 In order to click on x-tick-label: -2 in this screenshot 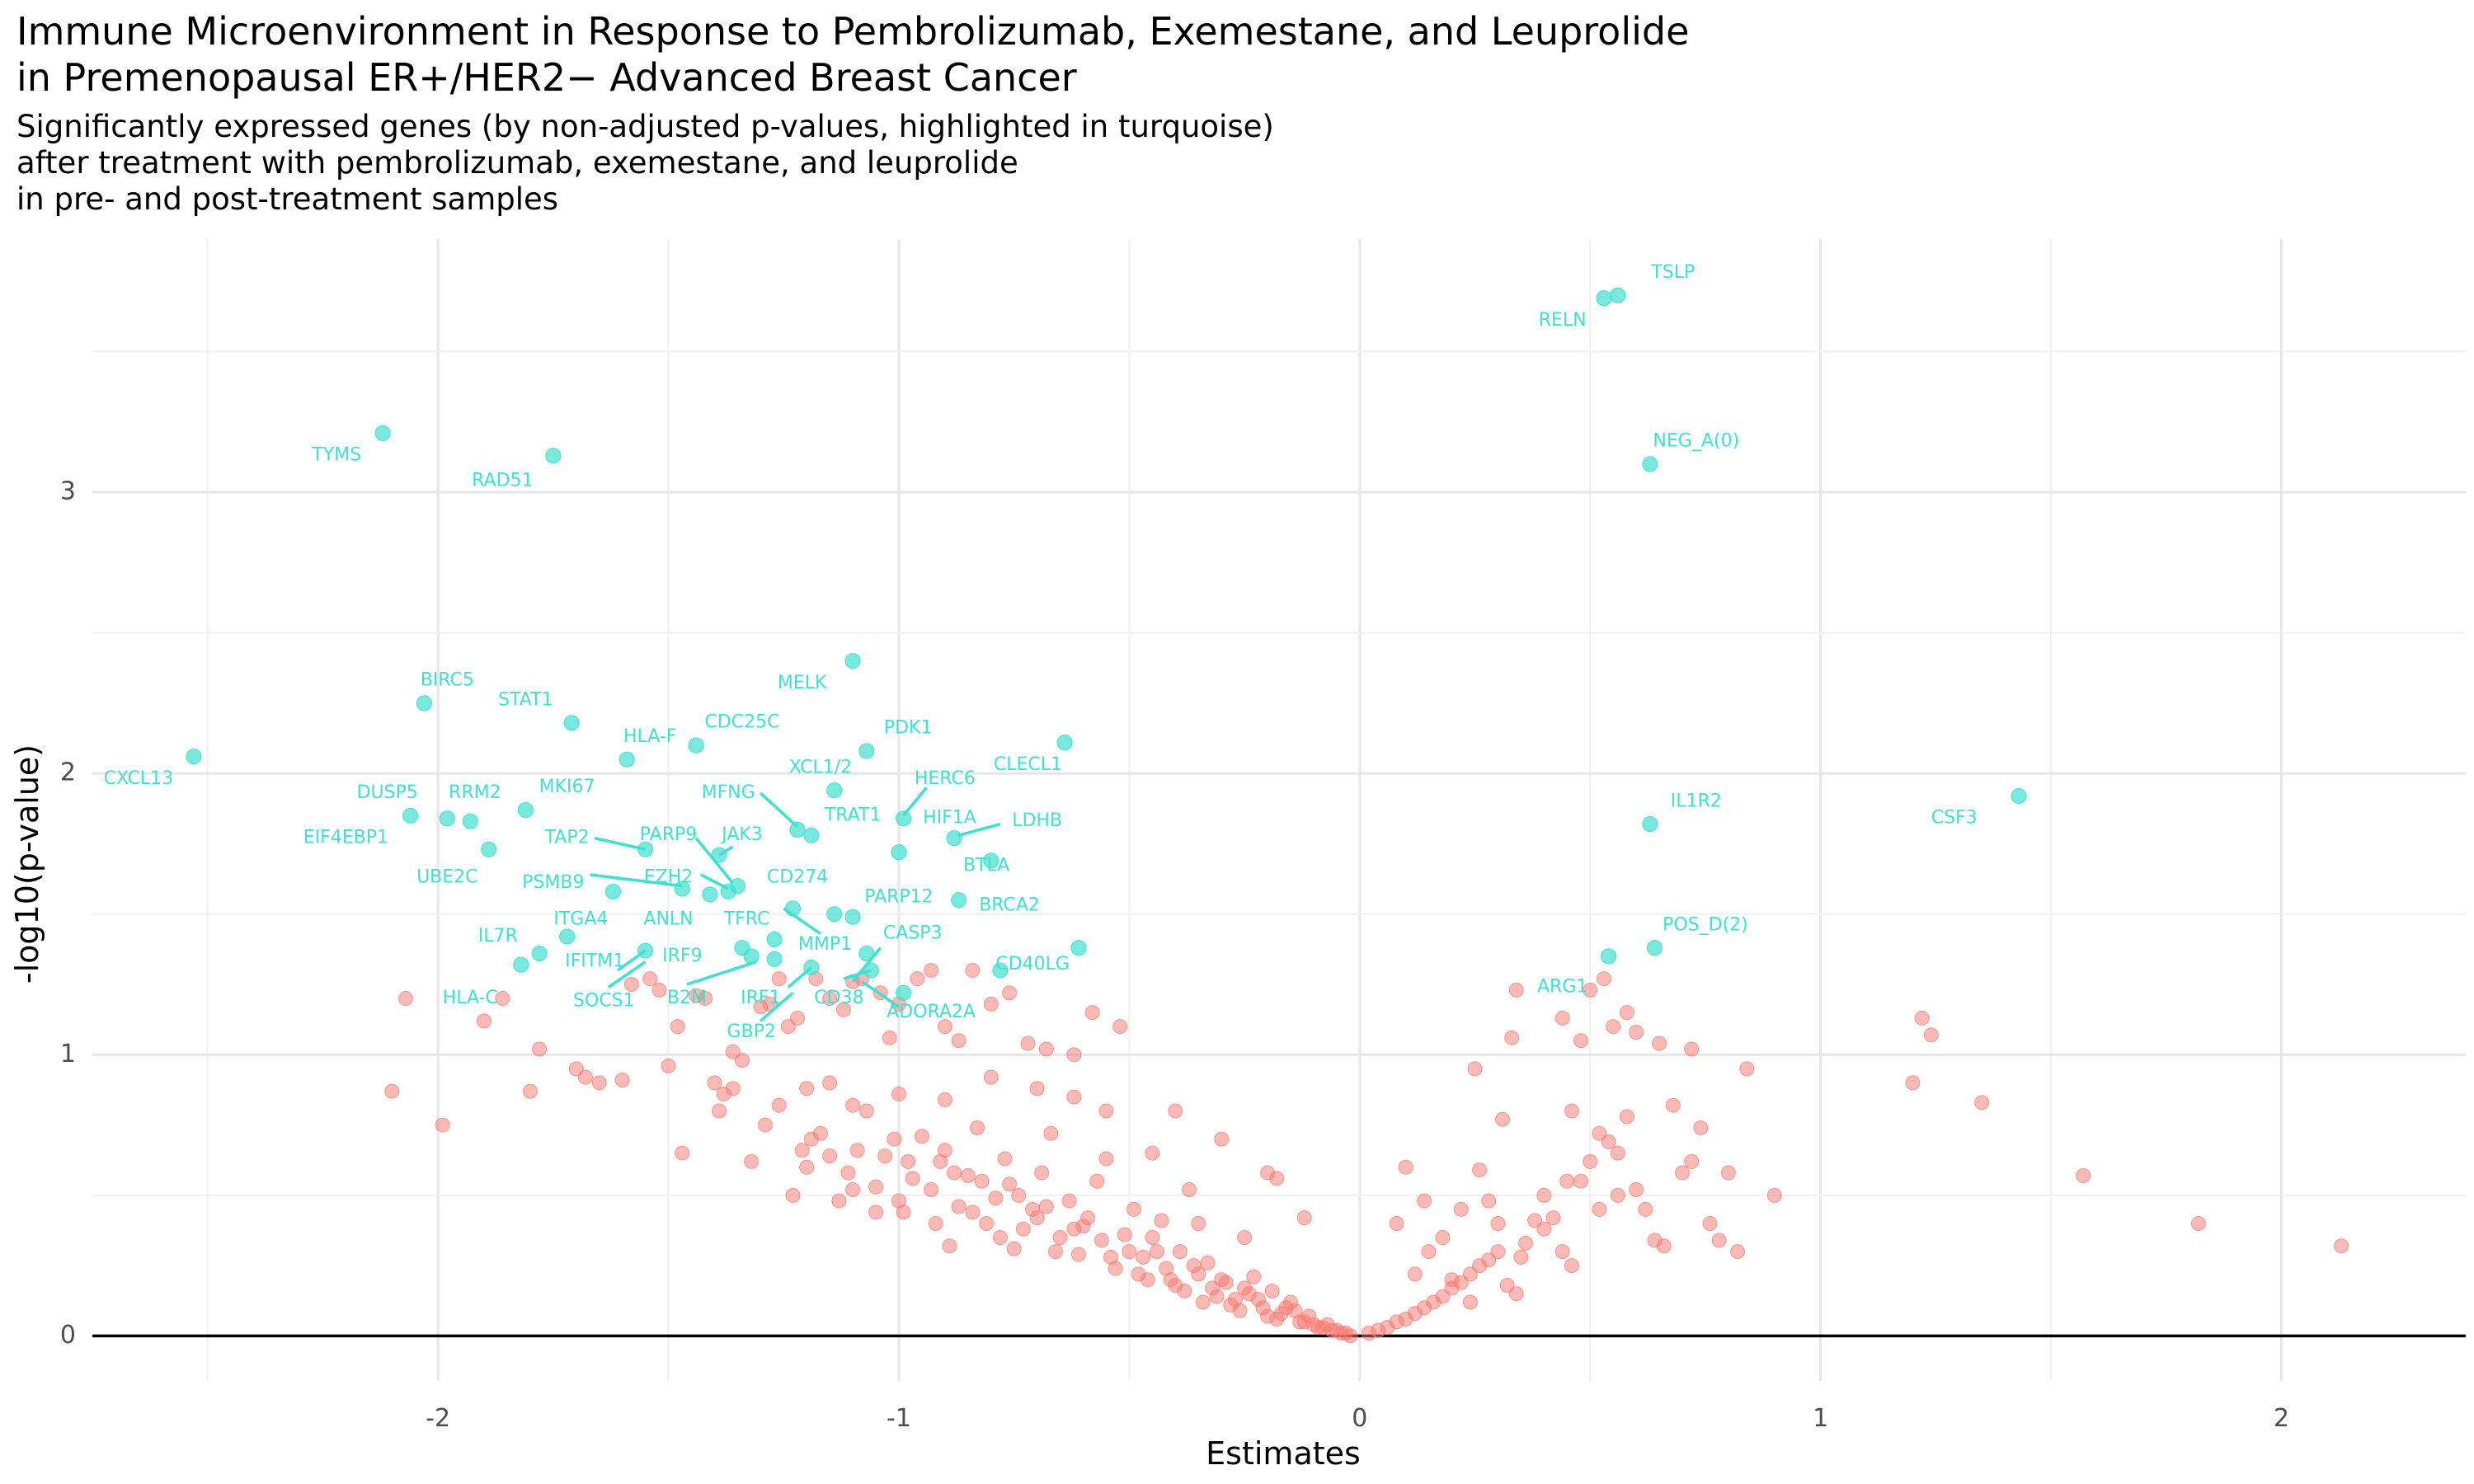, I will do `click(438, 1418)`.